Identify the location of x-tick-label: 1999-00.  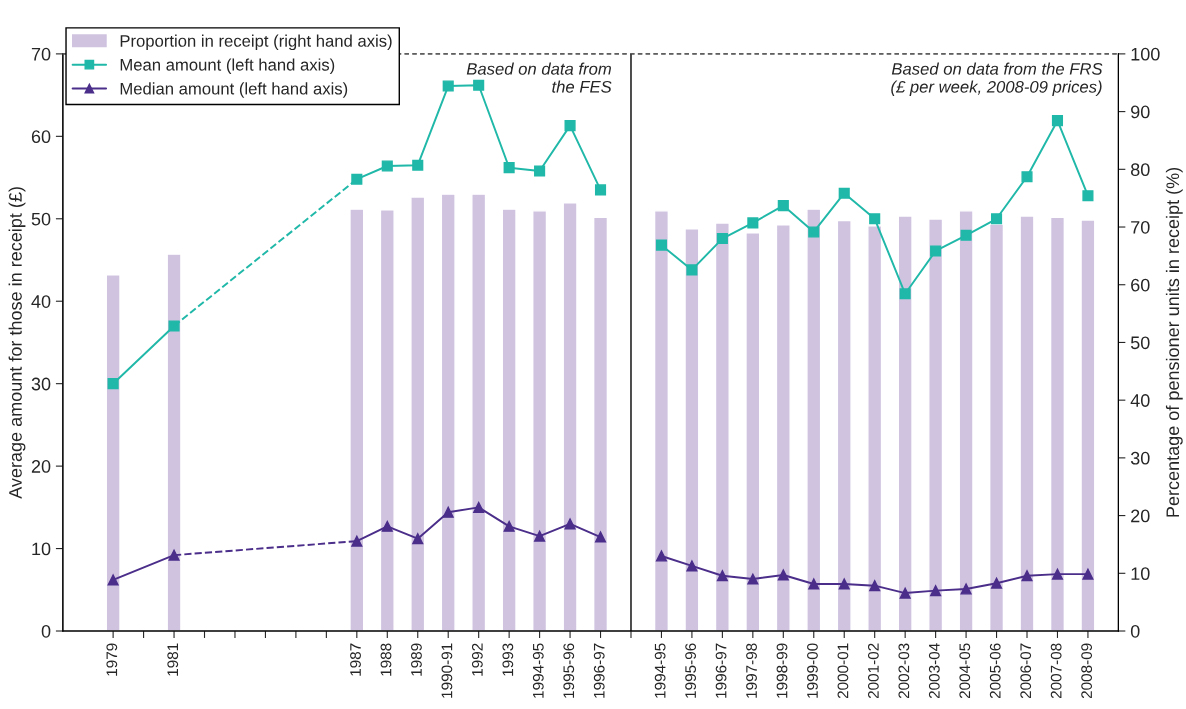
(812, 670).